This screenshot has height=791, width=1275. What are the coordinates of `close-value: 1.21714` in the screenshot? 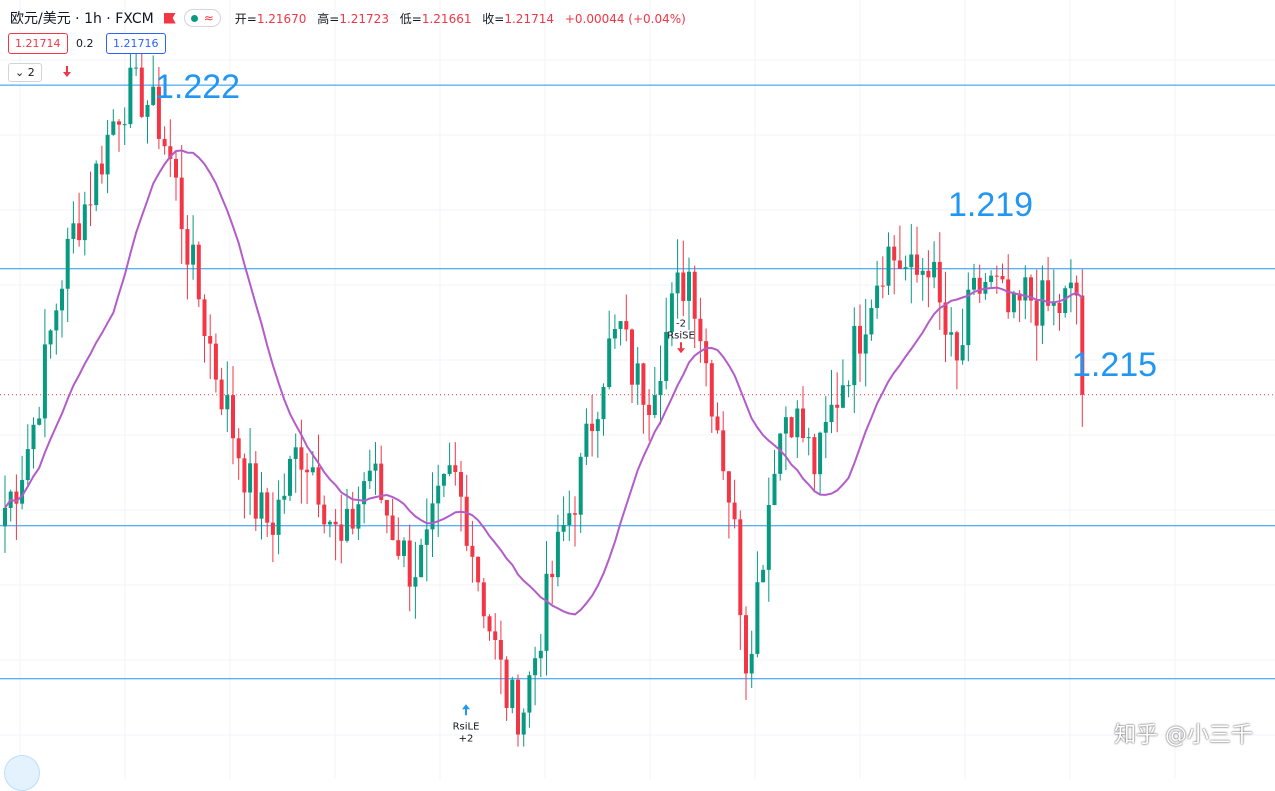 It's located at (529, 18).